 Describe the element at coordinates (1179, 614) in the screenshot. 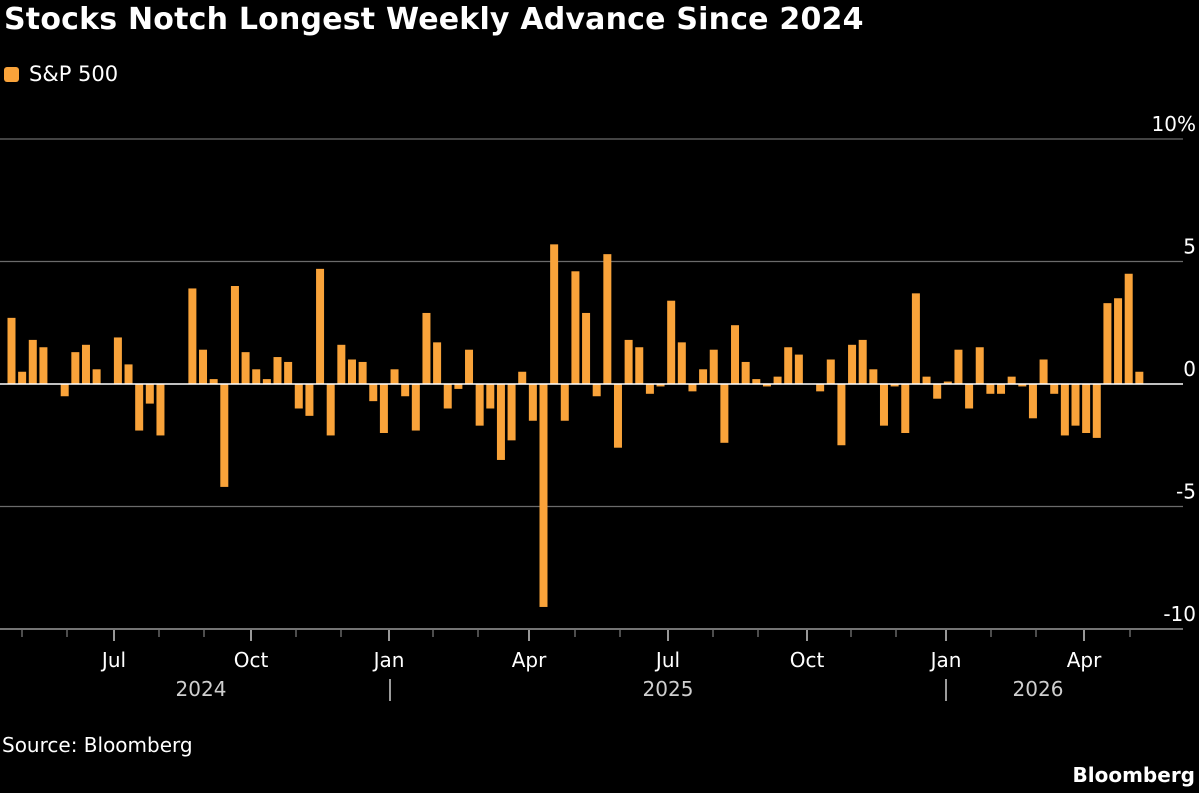

I see `y-tick-label: -10` at that location.